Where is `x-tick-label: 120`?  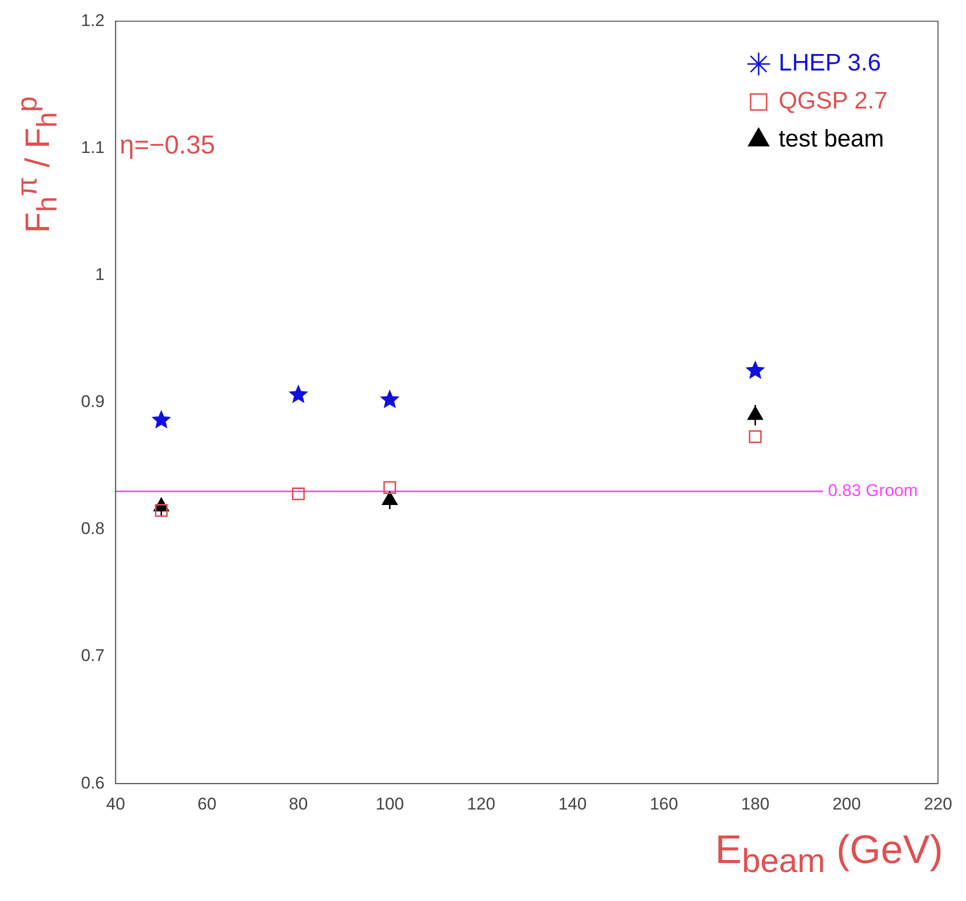
x-tick-label: 120 is located at coordinates (481, 804).